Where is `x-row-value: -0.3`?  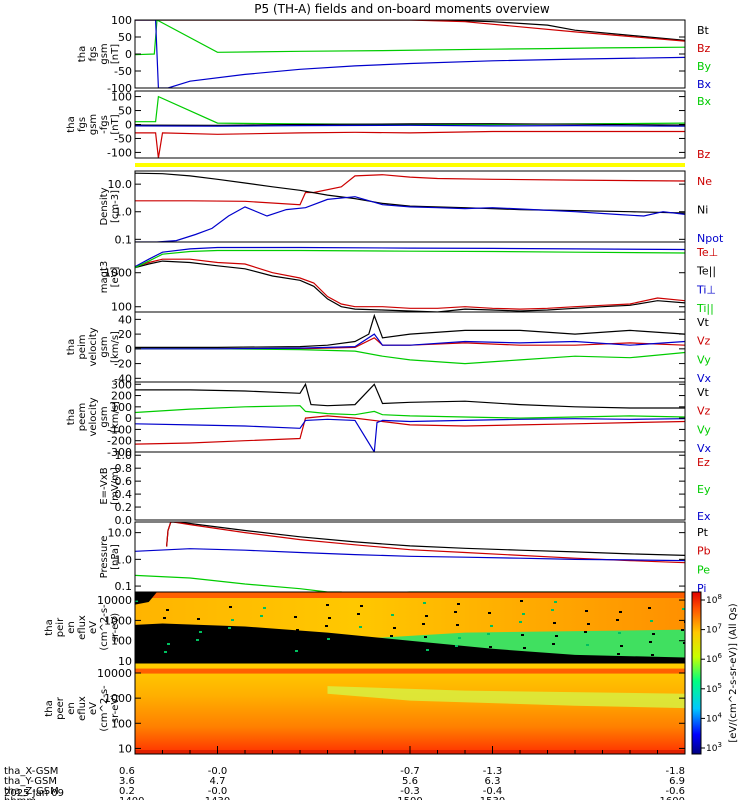 x-row-value: -0.3 is located at coordinates (410, 791).